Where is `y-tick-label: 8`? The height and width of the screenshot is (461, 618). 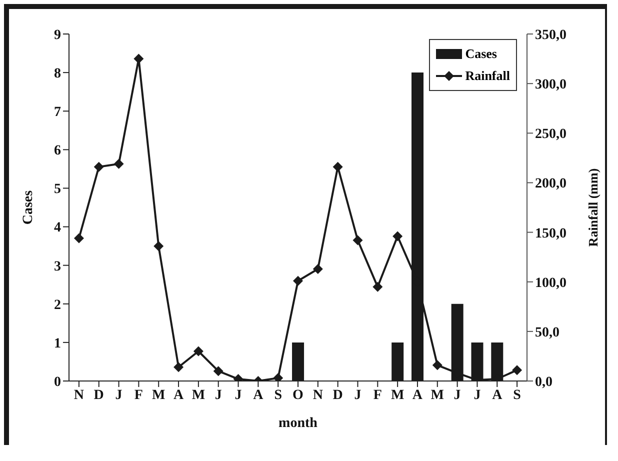
y-tick-label: 8 is located at coordinates (57, 74).